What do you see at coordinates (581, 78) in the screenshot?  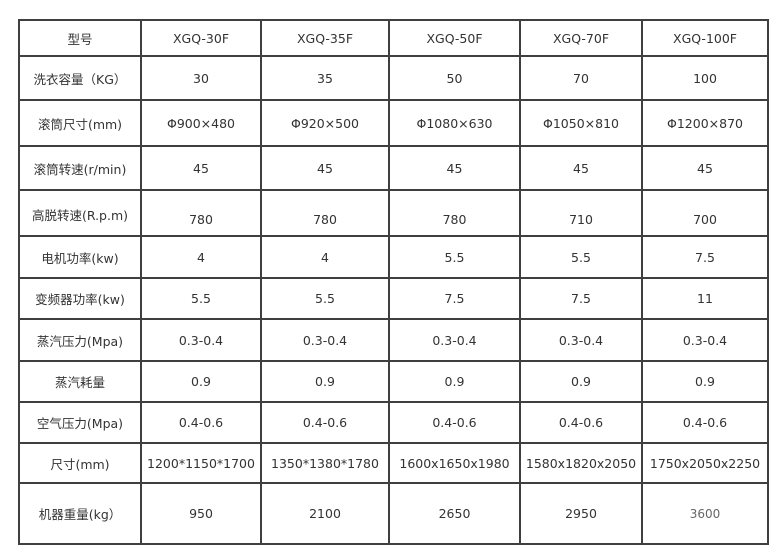 I see `table-cell: 70` at bounding box center [581, 78].